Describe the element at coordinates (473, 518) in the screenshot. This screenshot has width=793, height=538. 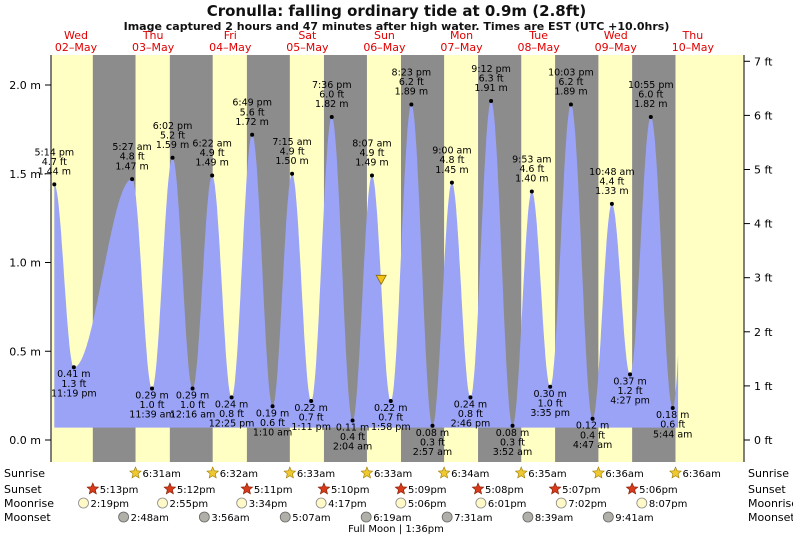
I see `moonset-time: 7:31am` at that location.